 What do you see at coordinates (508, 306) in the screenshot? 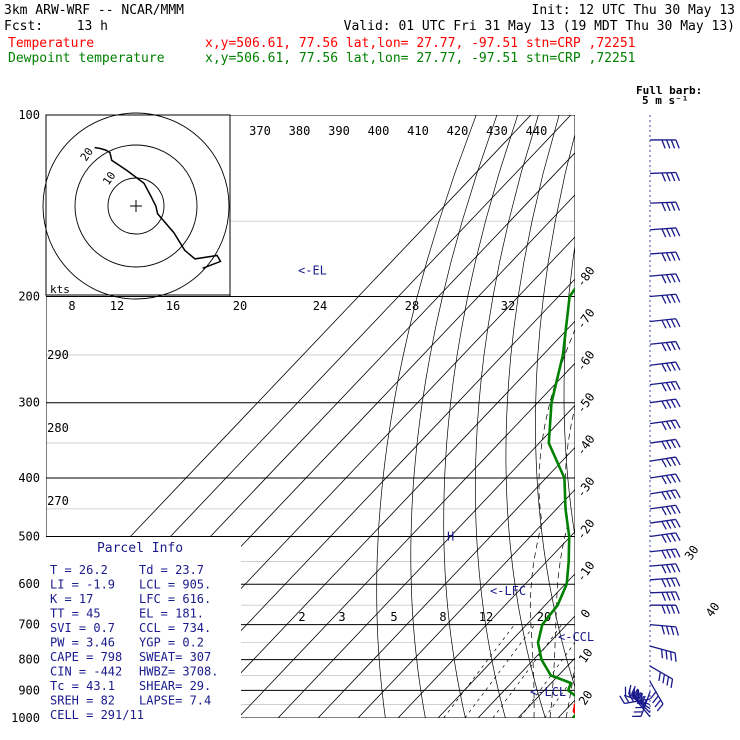
I see `hodograph-speed-label: 32` at bounding box center [508, 306].